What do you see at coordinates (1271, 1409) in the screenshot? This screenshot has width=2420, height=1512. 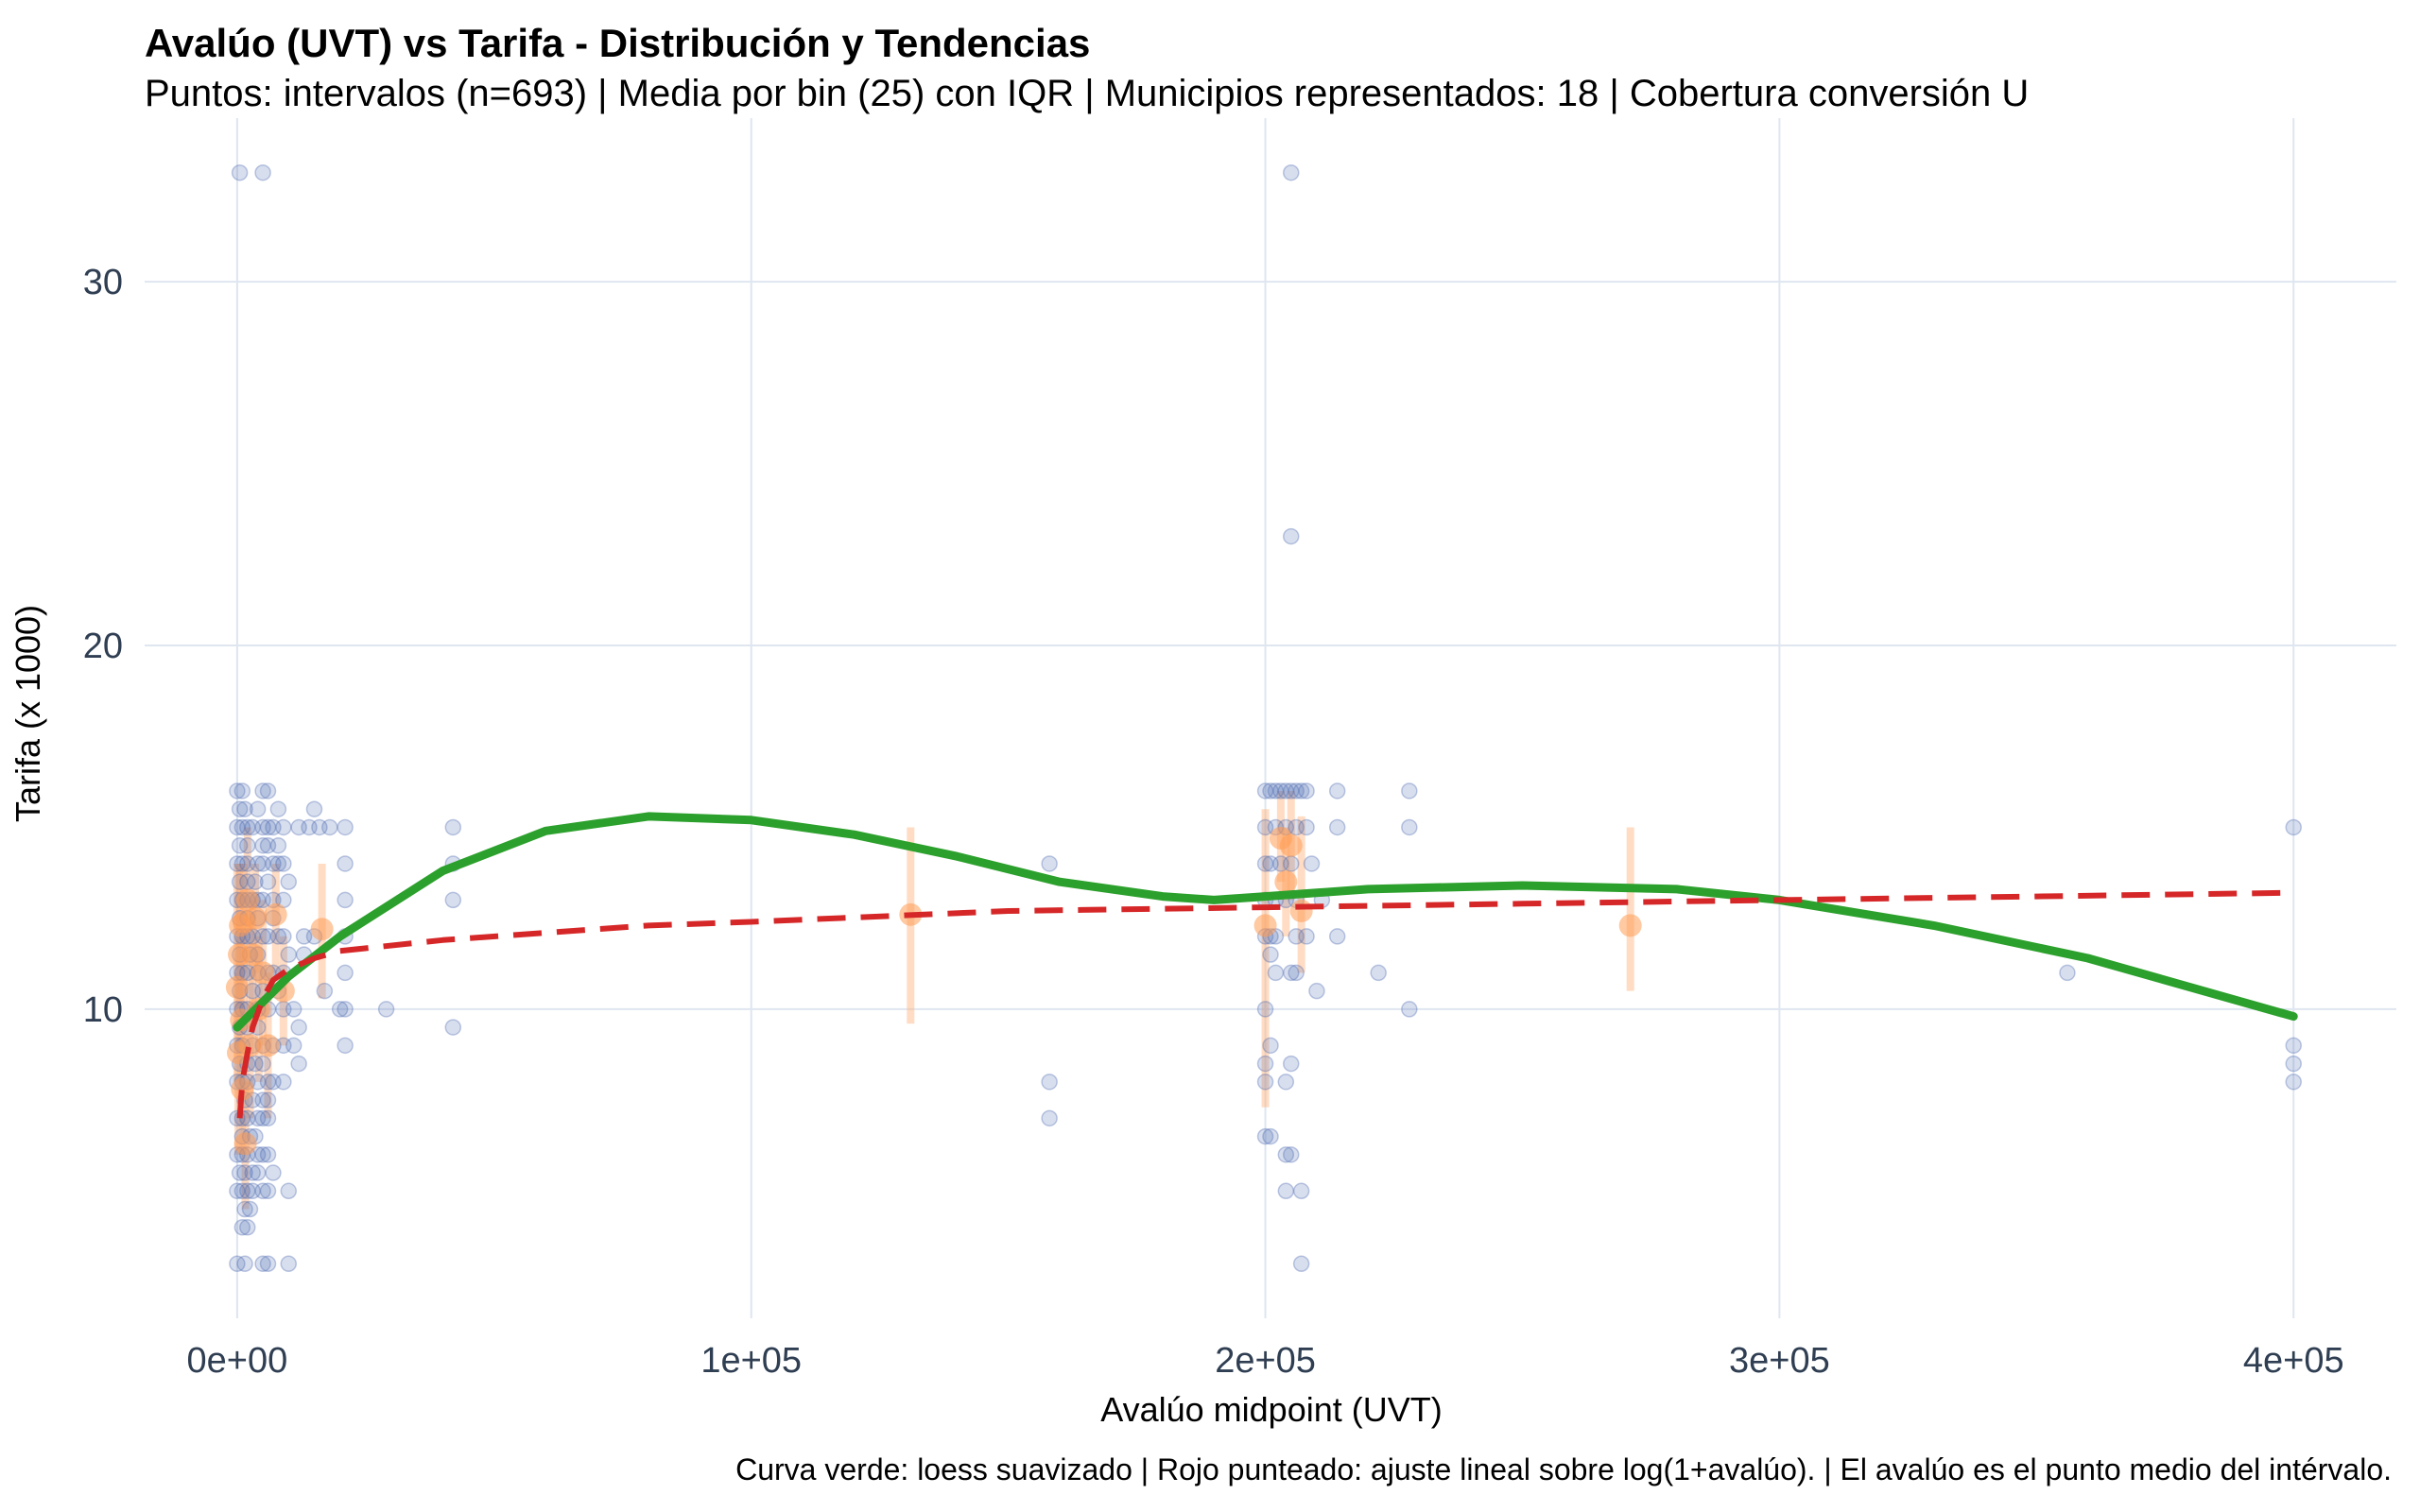 I see `x-axis-title: Avalúo midpoint (UVT)` at bounding box center [1271, 1409].